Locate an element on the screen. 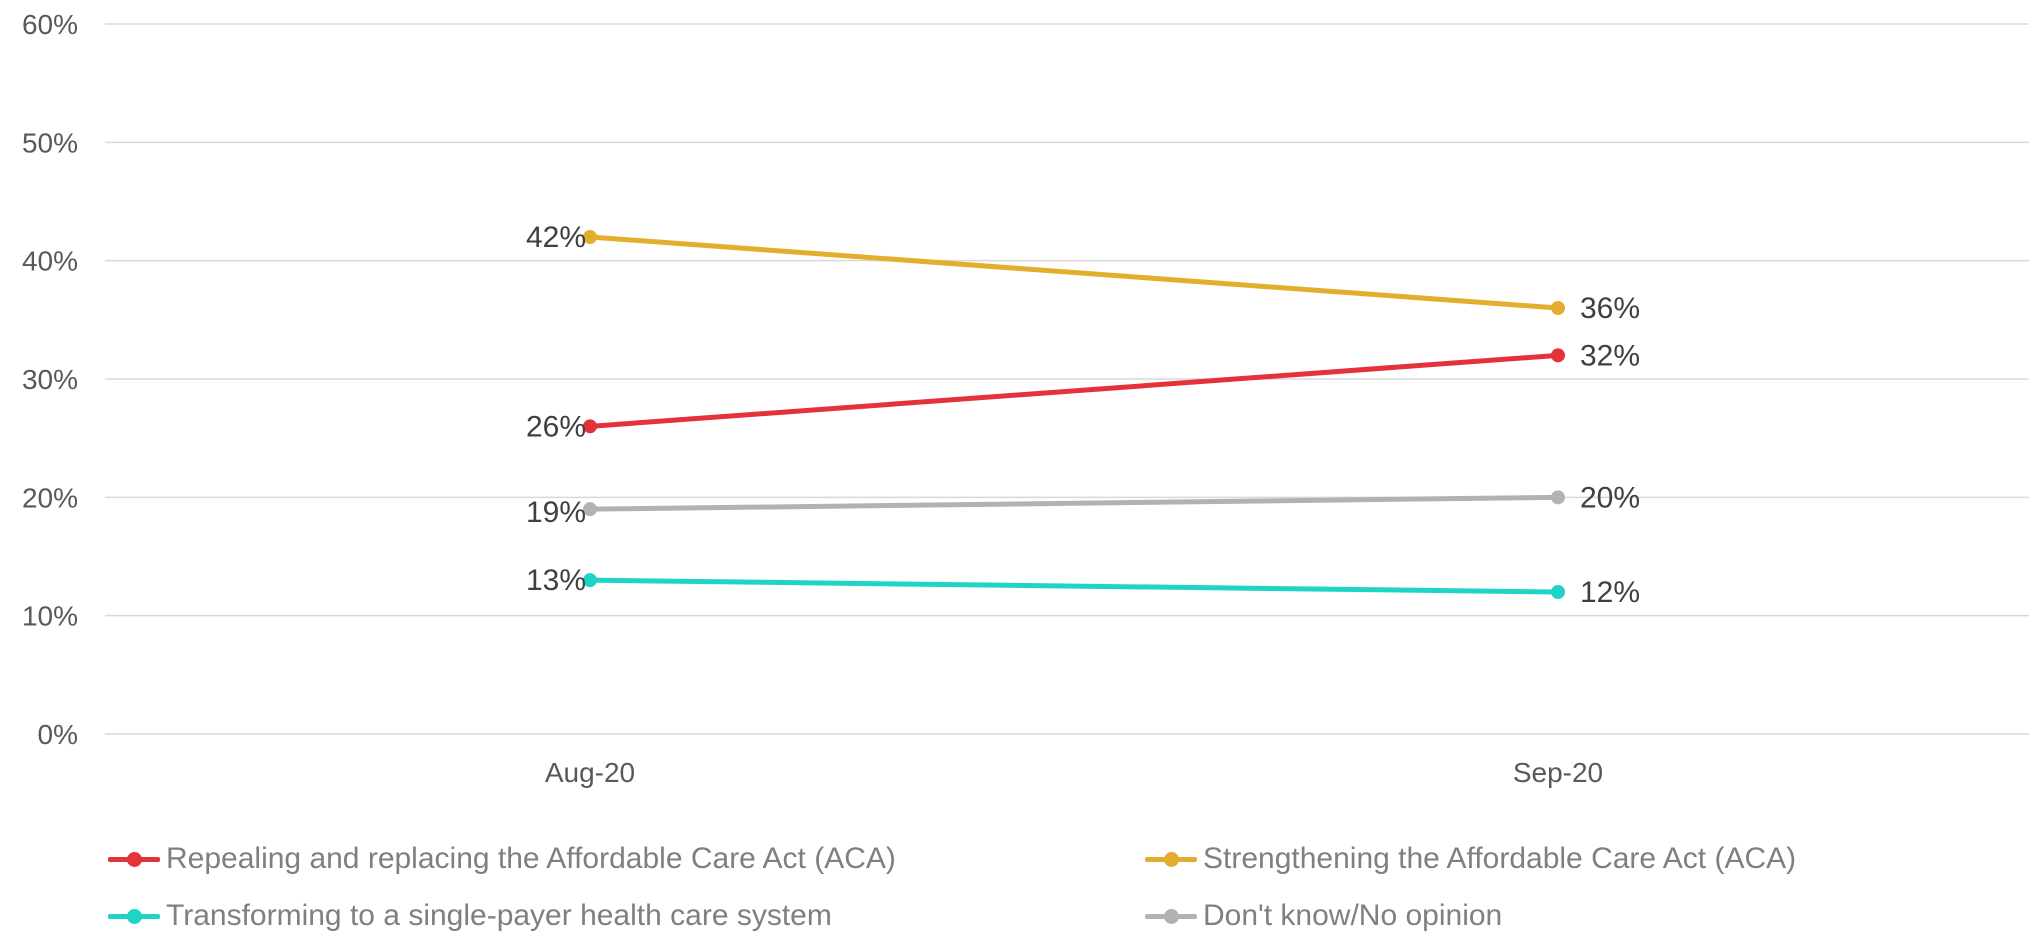 This screenshot has width=2029, height=936. x-axis-ticks: Aug-20 Sep-20 is located at coordinates (1074, 772).